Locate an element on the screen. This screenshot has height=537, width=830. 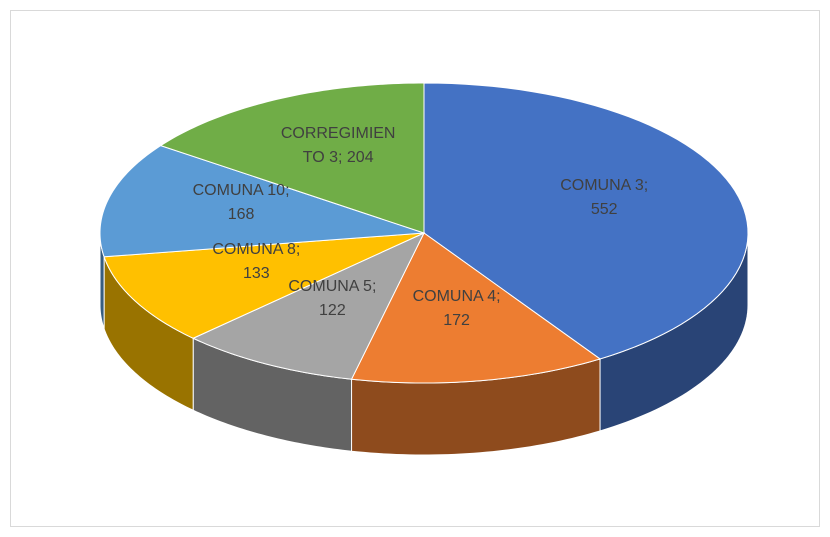
label-category: COMUNA 4 is located at coordinates (454, 296).